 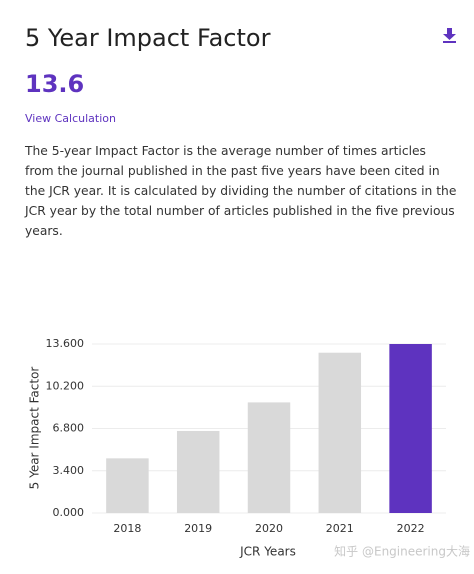 What do you see at coordinates (69, 428) in the screenshot?
I see `y-tick-label: 6.800` at bounding box center [69, 428].